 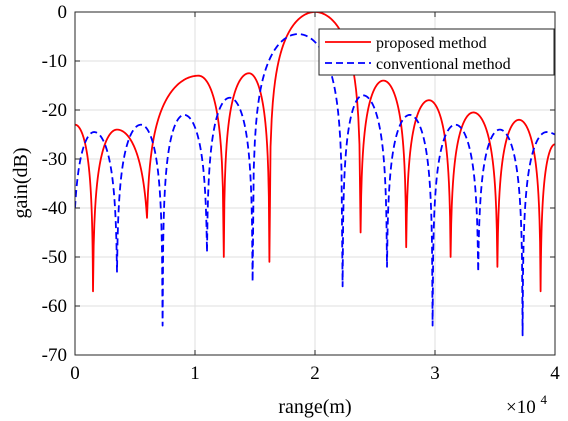 What do you see at coordinates (195, 373) in the screenshot?
I see `x-tick-label: 1` at bounding box center [195, 373].